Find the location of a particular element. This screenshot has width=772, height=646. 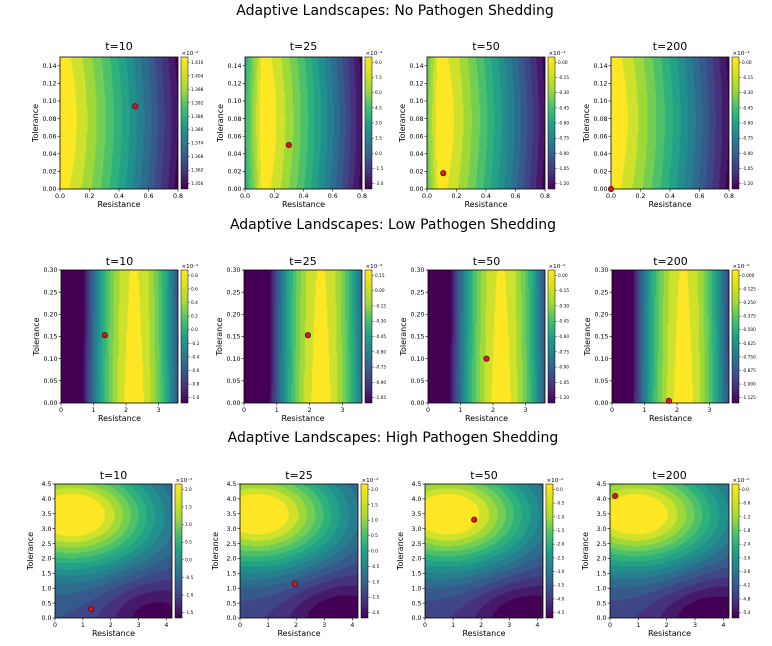

y-tick-label: 0.20 is located at coordinates (601, 315).